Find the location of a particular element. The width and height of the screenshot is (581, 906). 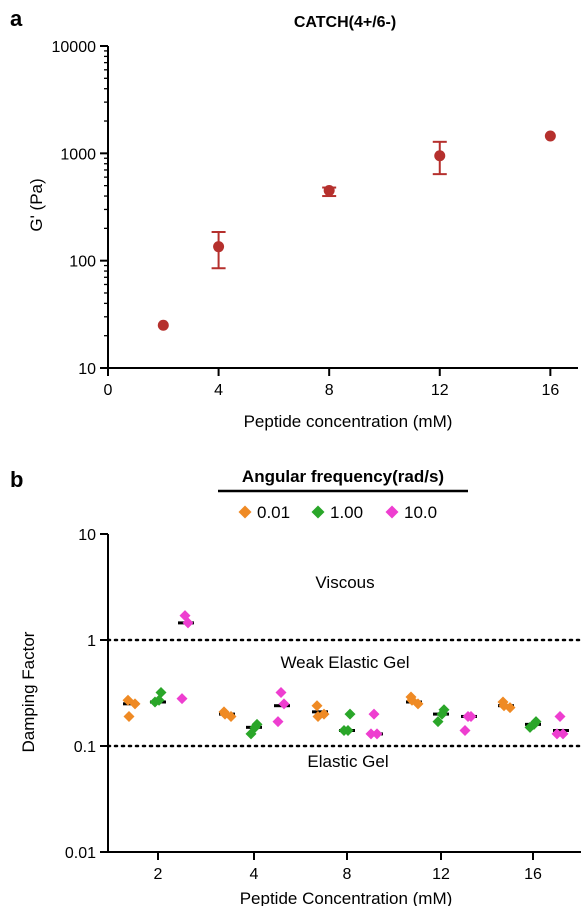

panel-b-y-tick-label: 1 is located at coordinates (91, 641).